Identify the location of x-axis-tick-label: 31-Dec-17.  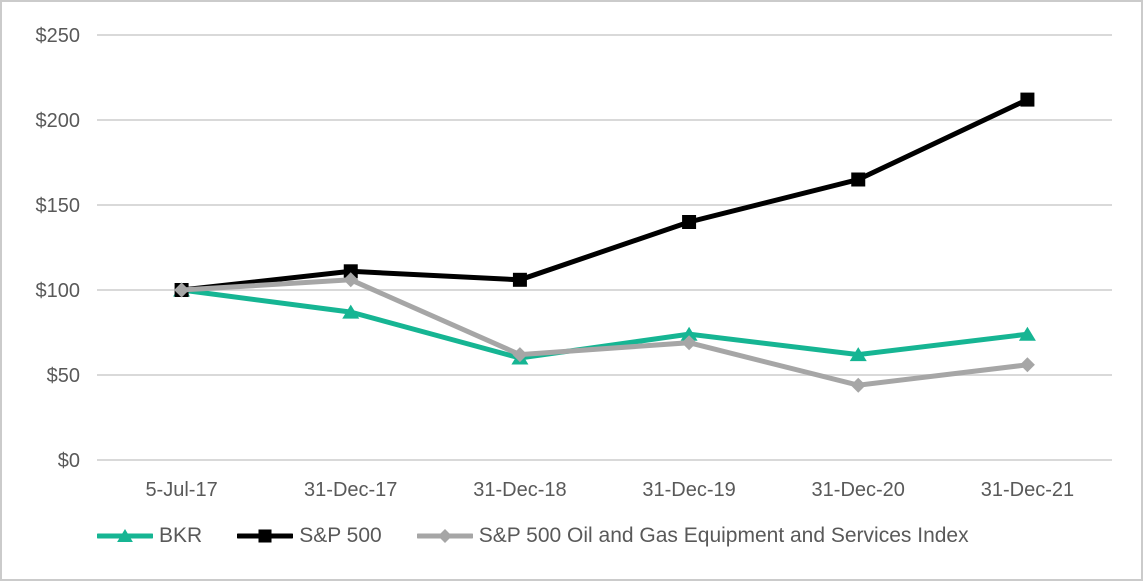
(350, 490).